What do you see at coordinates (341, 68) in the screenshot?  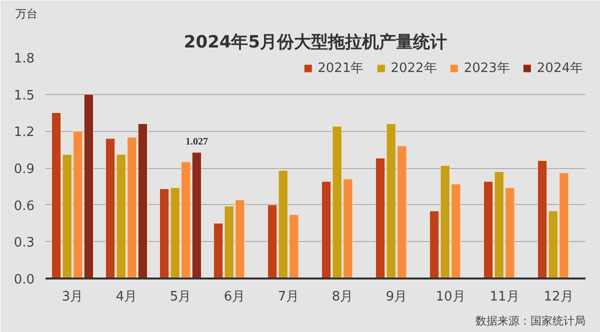 I see `legend-label: 2021年` at bounding box center [341, 68].